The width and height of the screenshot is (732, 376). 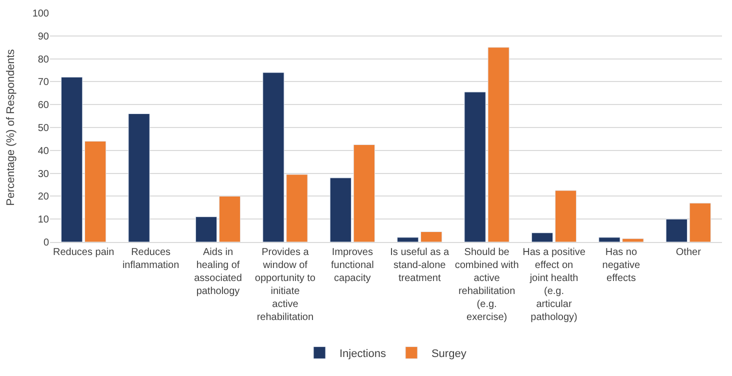 What do you see at coordinates (44, 174) in the screenshot?
I see `y-tick-label: 30` at bounding box center [44, 174].